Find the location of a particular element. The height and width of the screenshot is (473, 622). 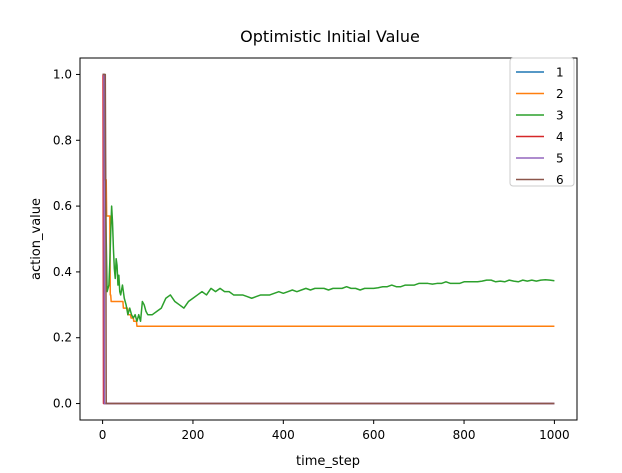

y-tick-label: 0.4 is located at coordinates (62, 272).